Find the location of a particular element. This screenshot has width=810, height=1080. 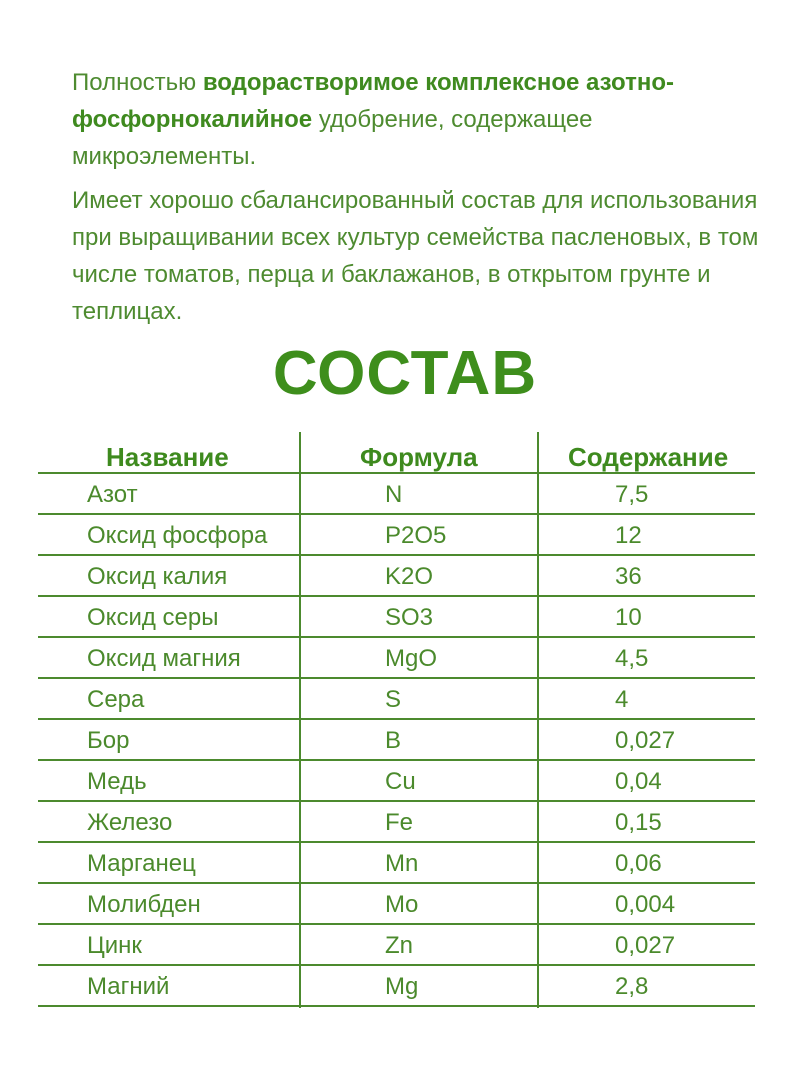

element-content: 7,5 is located at coordinates (632, 494).